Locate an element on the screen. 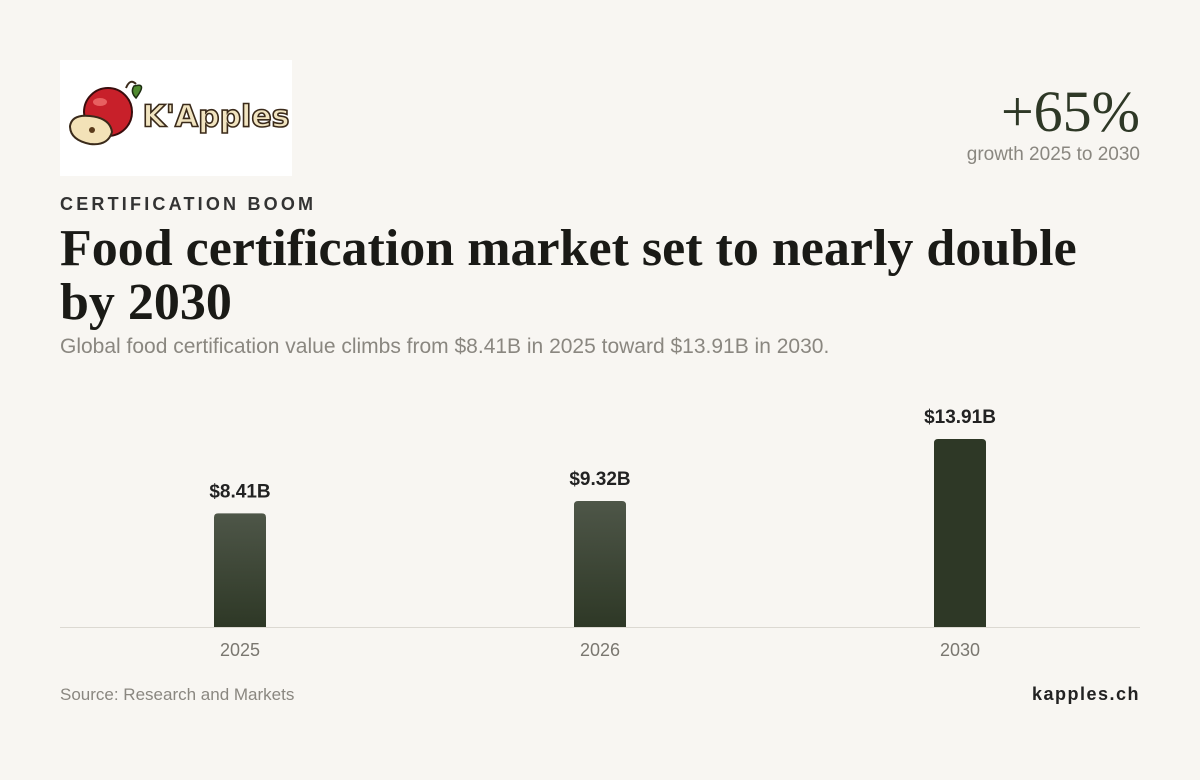  value-label: $9.32B is located at coordinates (599, 479).